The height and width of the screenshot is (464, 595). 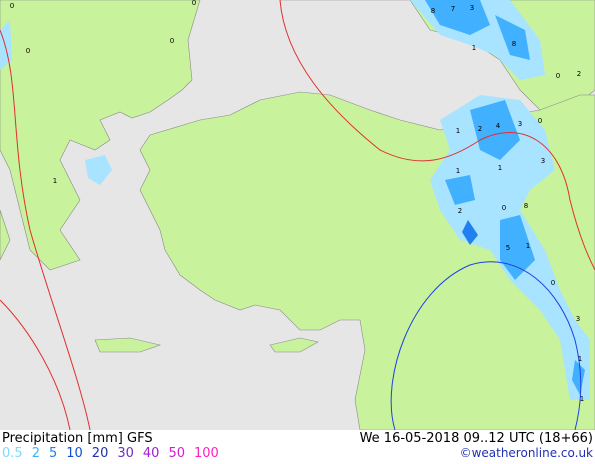 I want to click on title: Precipitation [mm] GFS, so click(x=77, y=438).